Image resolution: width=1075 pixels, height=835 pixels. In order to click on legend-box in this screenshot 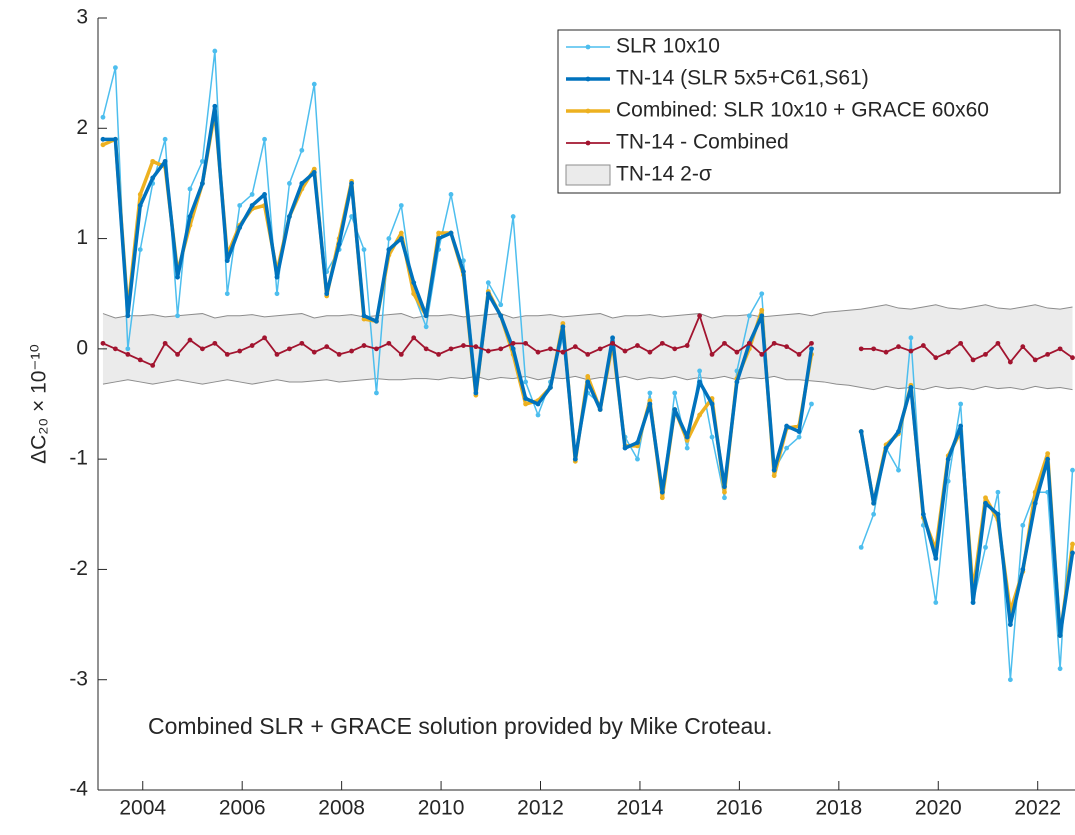, I will do `click(809, 111)`.